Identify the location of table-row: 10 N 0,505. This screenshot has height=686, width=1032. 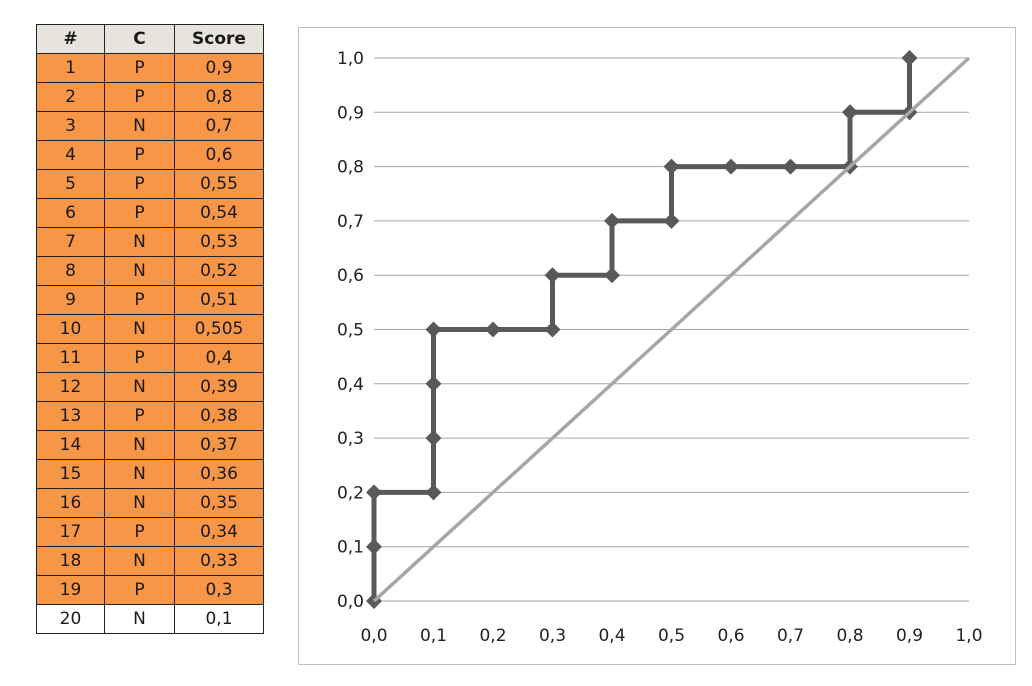
(150, 329).